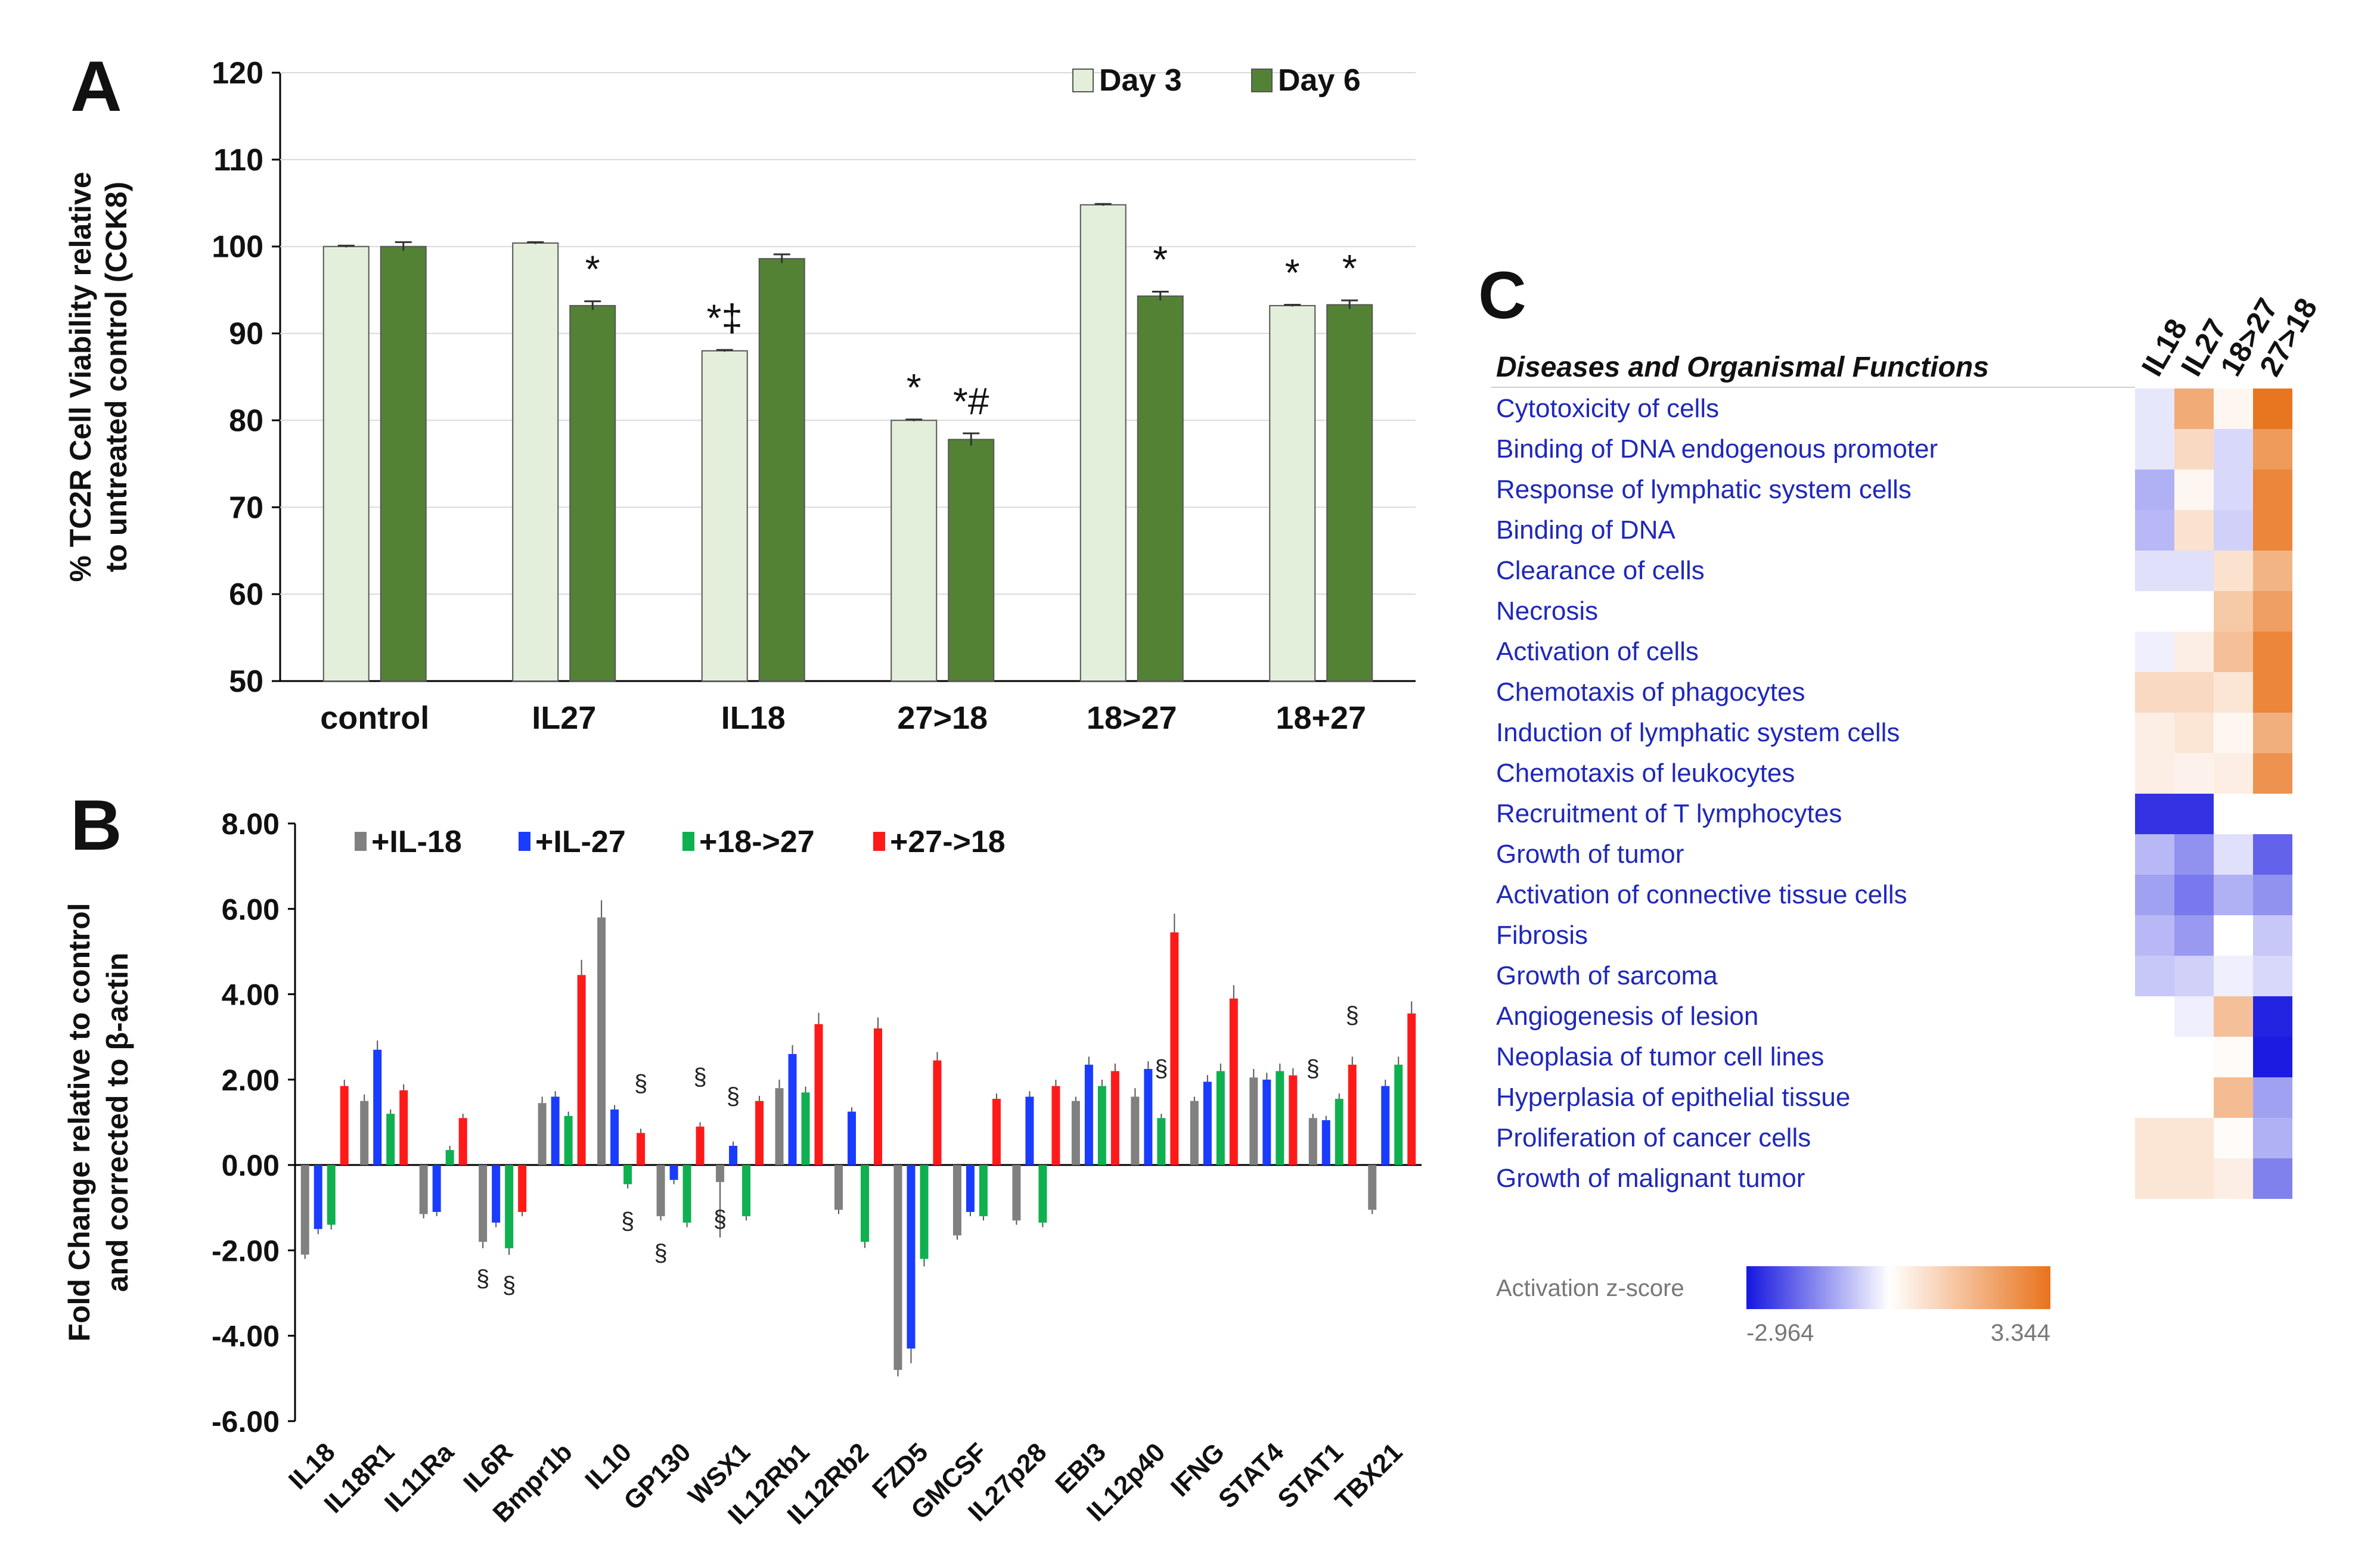 This screenshot has width=2380, height=1554. I want to click on y-tick-label: 120, so click(238, 73).